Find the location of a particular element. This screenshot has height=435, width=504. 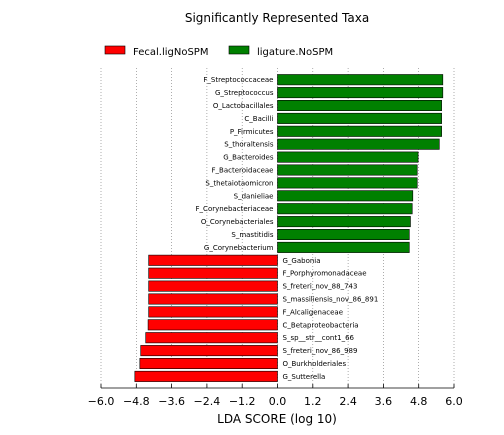

bar-f-corynebacteriaceae is located at coordinates (345, 209).